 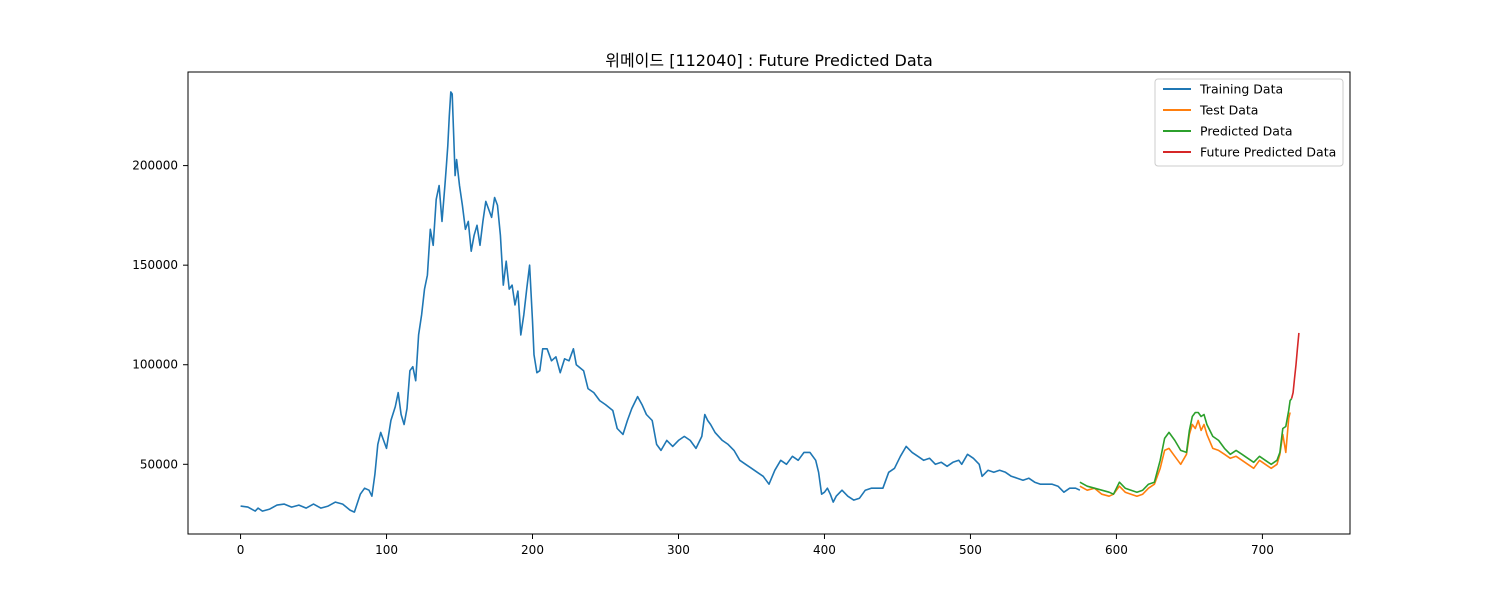 What do you see at coordinates (824, 550) in the screenshot?
I see `x-tick-label: 400` at bounding box center [824, 550].